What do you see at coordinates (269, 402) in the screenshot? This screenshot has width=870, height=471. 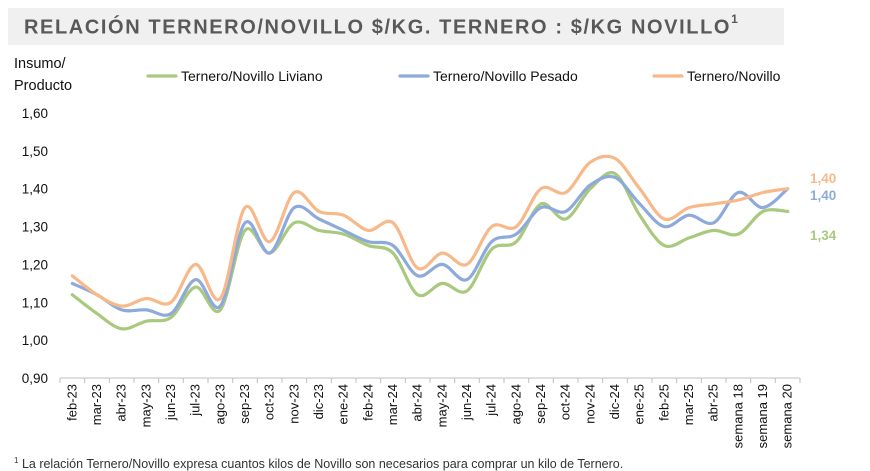 I see `x-tick-label: oct-23` at bounding box center [269, 402].